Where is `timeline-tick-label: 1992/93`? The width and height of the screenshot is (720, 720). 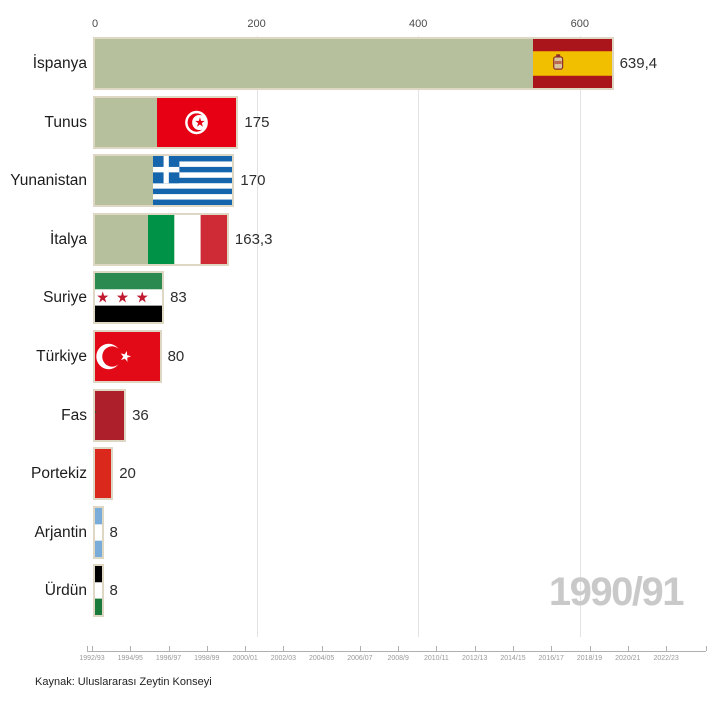 timeline-tick-label: 1992/93 is located at coordinates (92, 658).